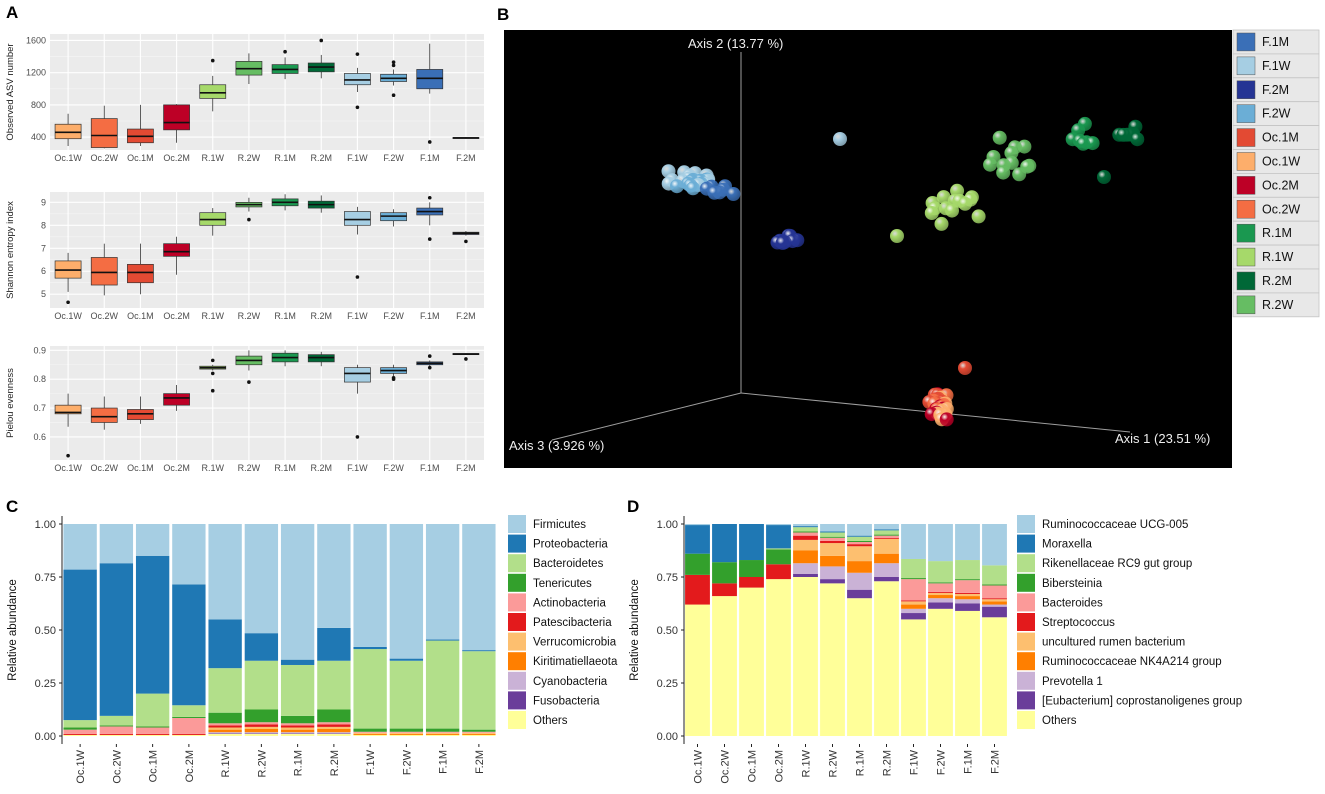  I want to click on box-Oc.1M, so click(140, 274).